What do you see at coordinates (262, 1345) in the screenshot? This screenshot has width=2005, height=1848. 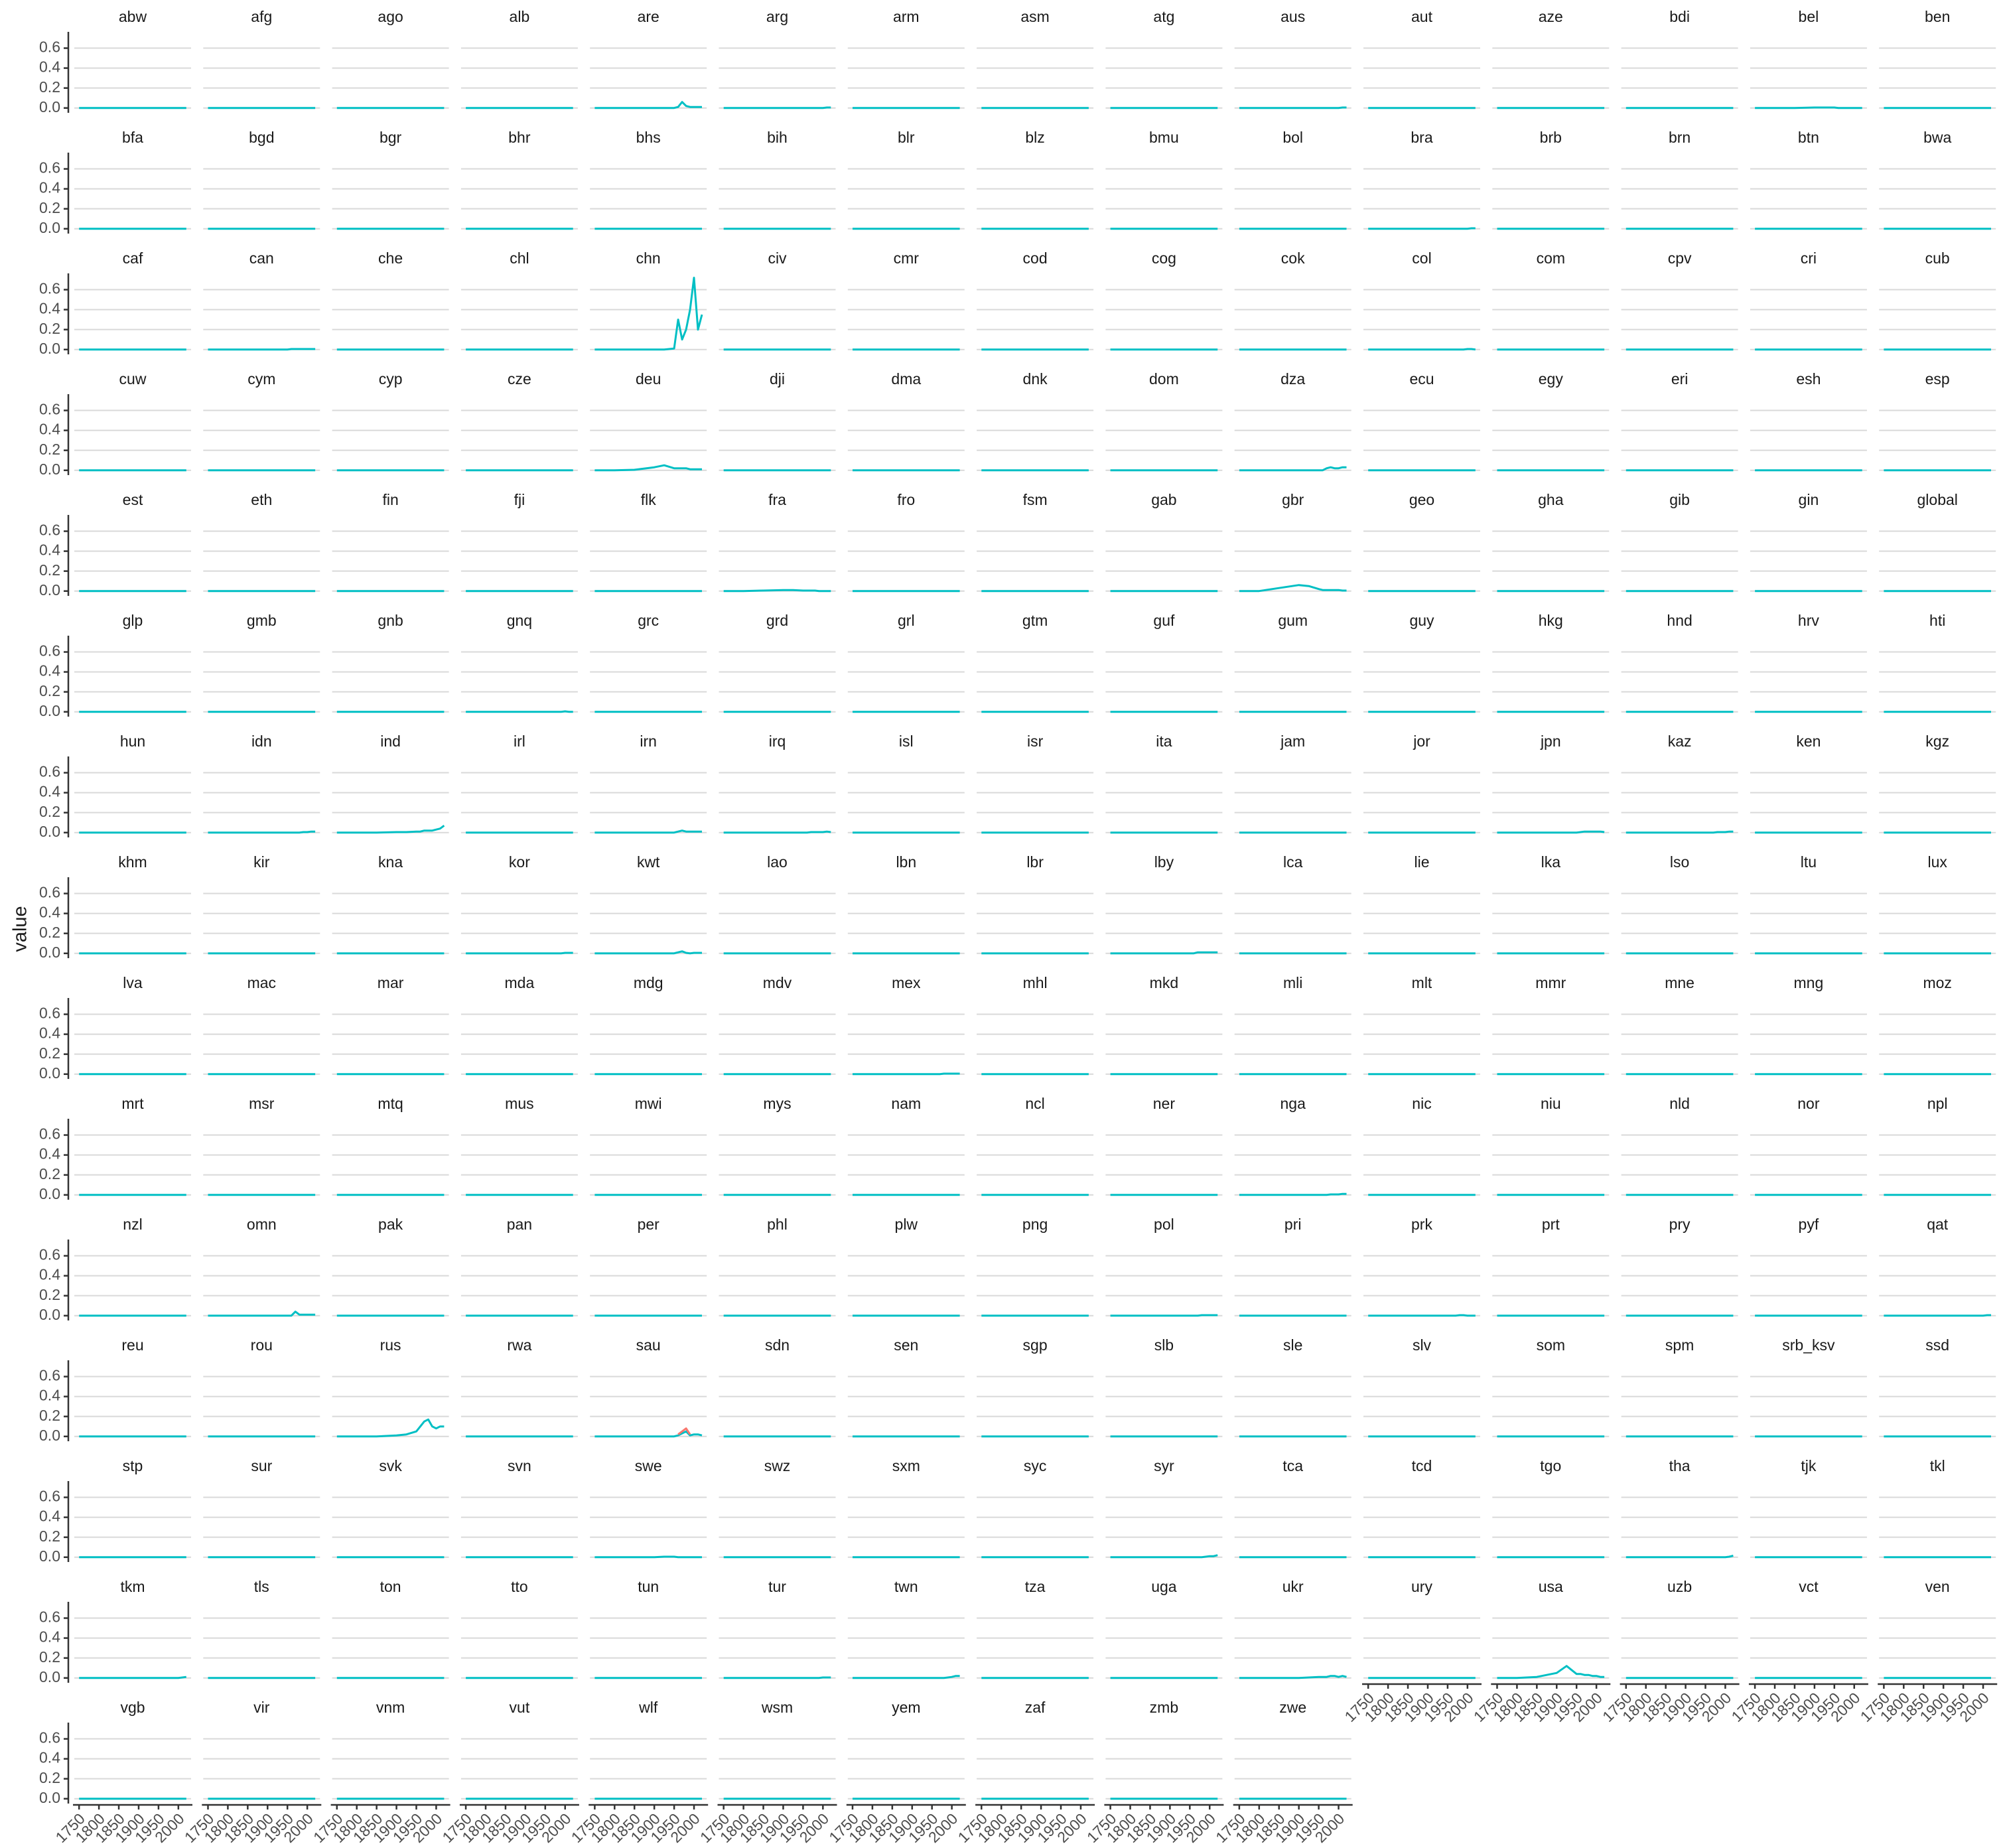 I see `panel-title: rou` at bounding box center [262, 1345].